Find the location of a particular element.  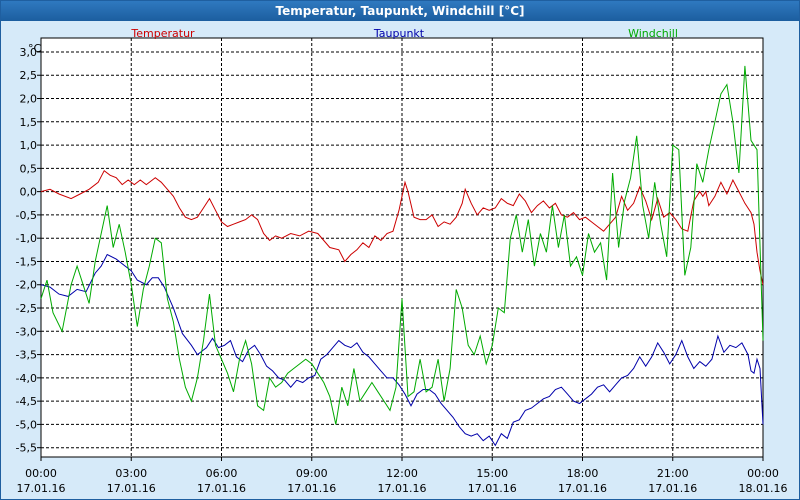

y-tick-label: -0,5 is located at coordinates (26, 215).